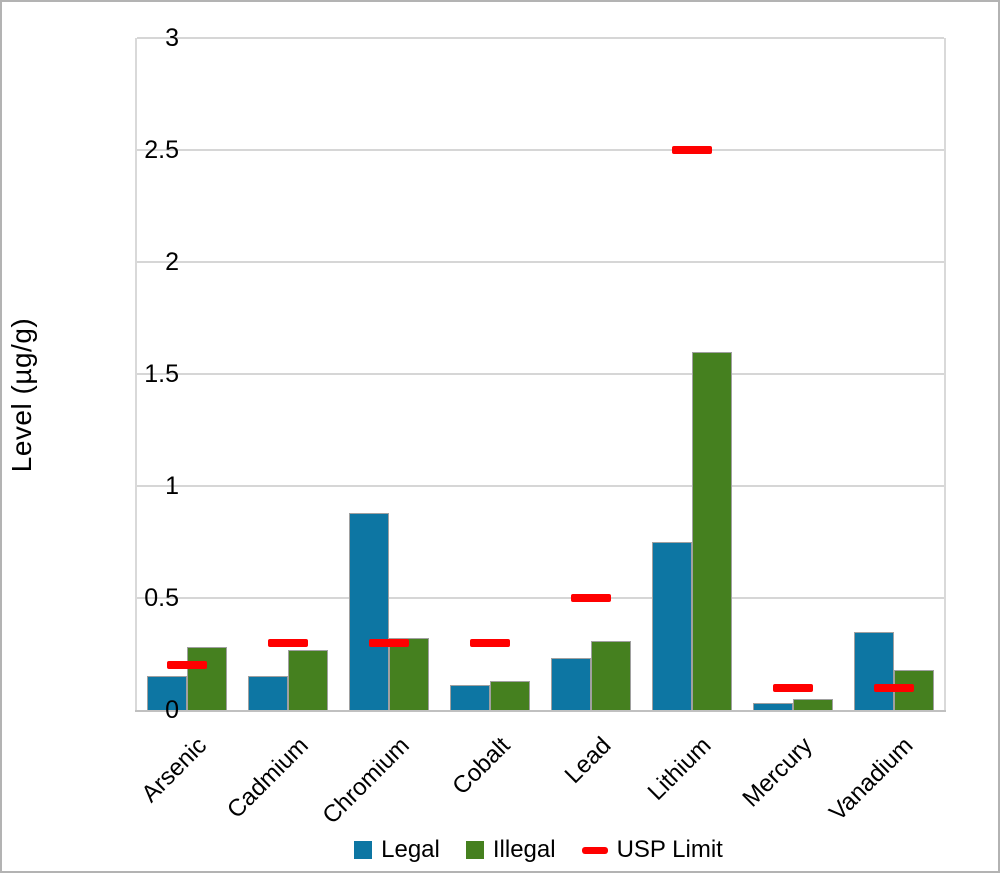  Describe the element at coordinates (691, 150) in the screenshot. I see `usp-limit-dash-lithium` at that location.